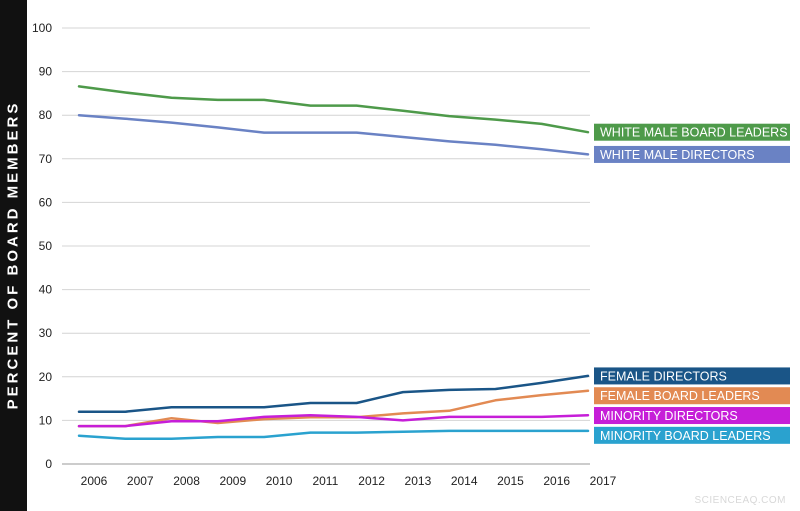 Image resolution: width=800 pixels, height=511 pixels. Describe the element at coordinates (186, 481) in the screenshot. I see `x-tick-label: 2008` at that location.